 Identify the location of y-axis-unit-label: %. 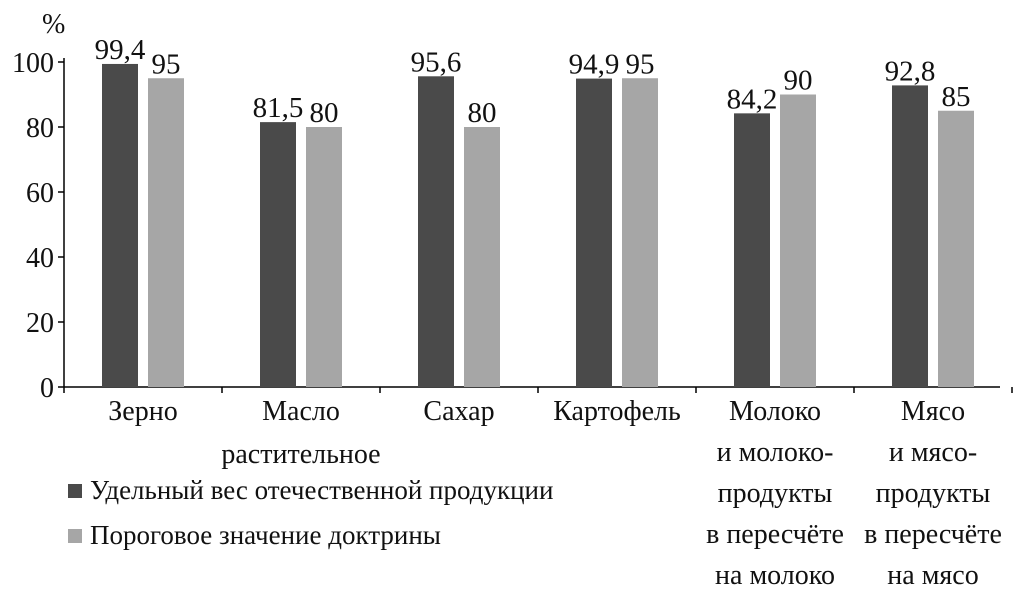
(53, 24).